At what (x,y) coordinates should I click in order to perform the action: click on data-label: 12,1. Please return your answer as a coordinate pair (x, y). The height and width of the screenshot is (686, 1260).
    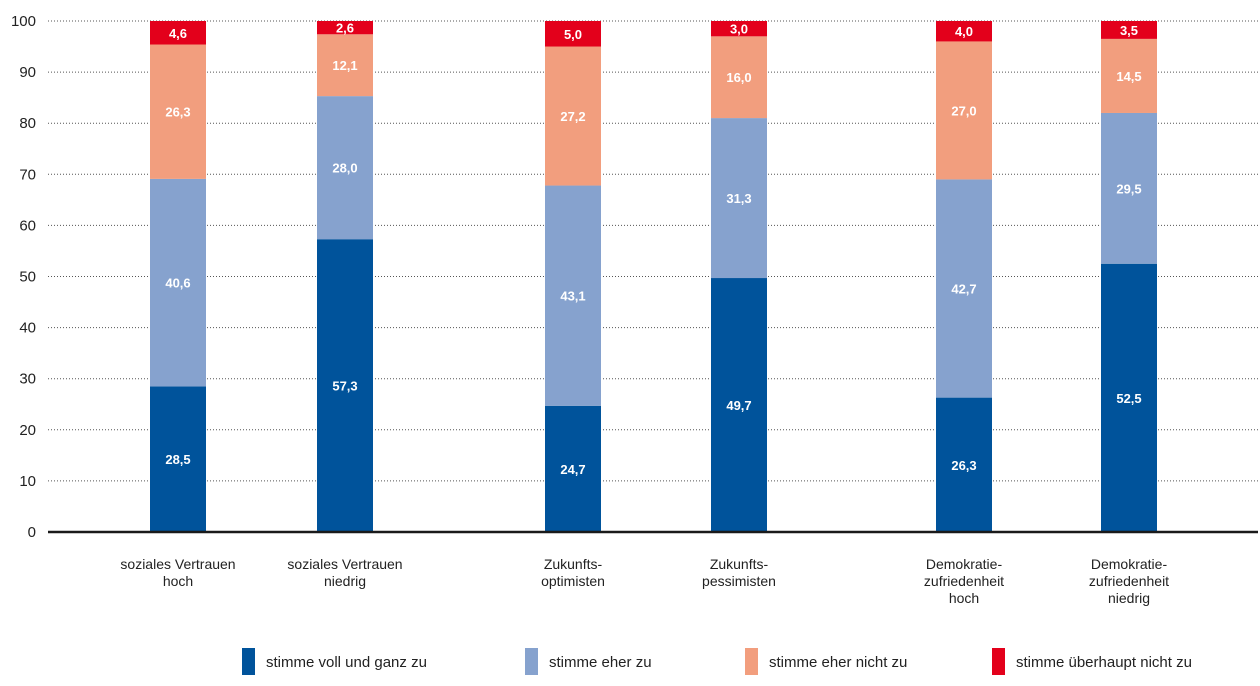
    Looking at the image, I should click on (344, 65).